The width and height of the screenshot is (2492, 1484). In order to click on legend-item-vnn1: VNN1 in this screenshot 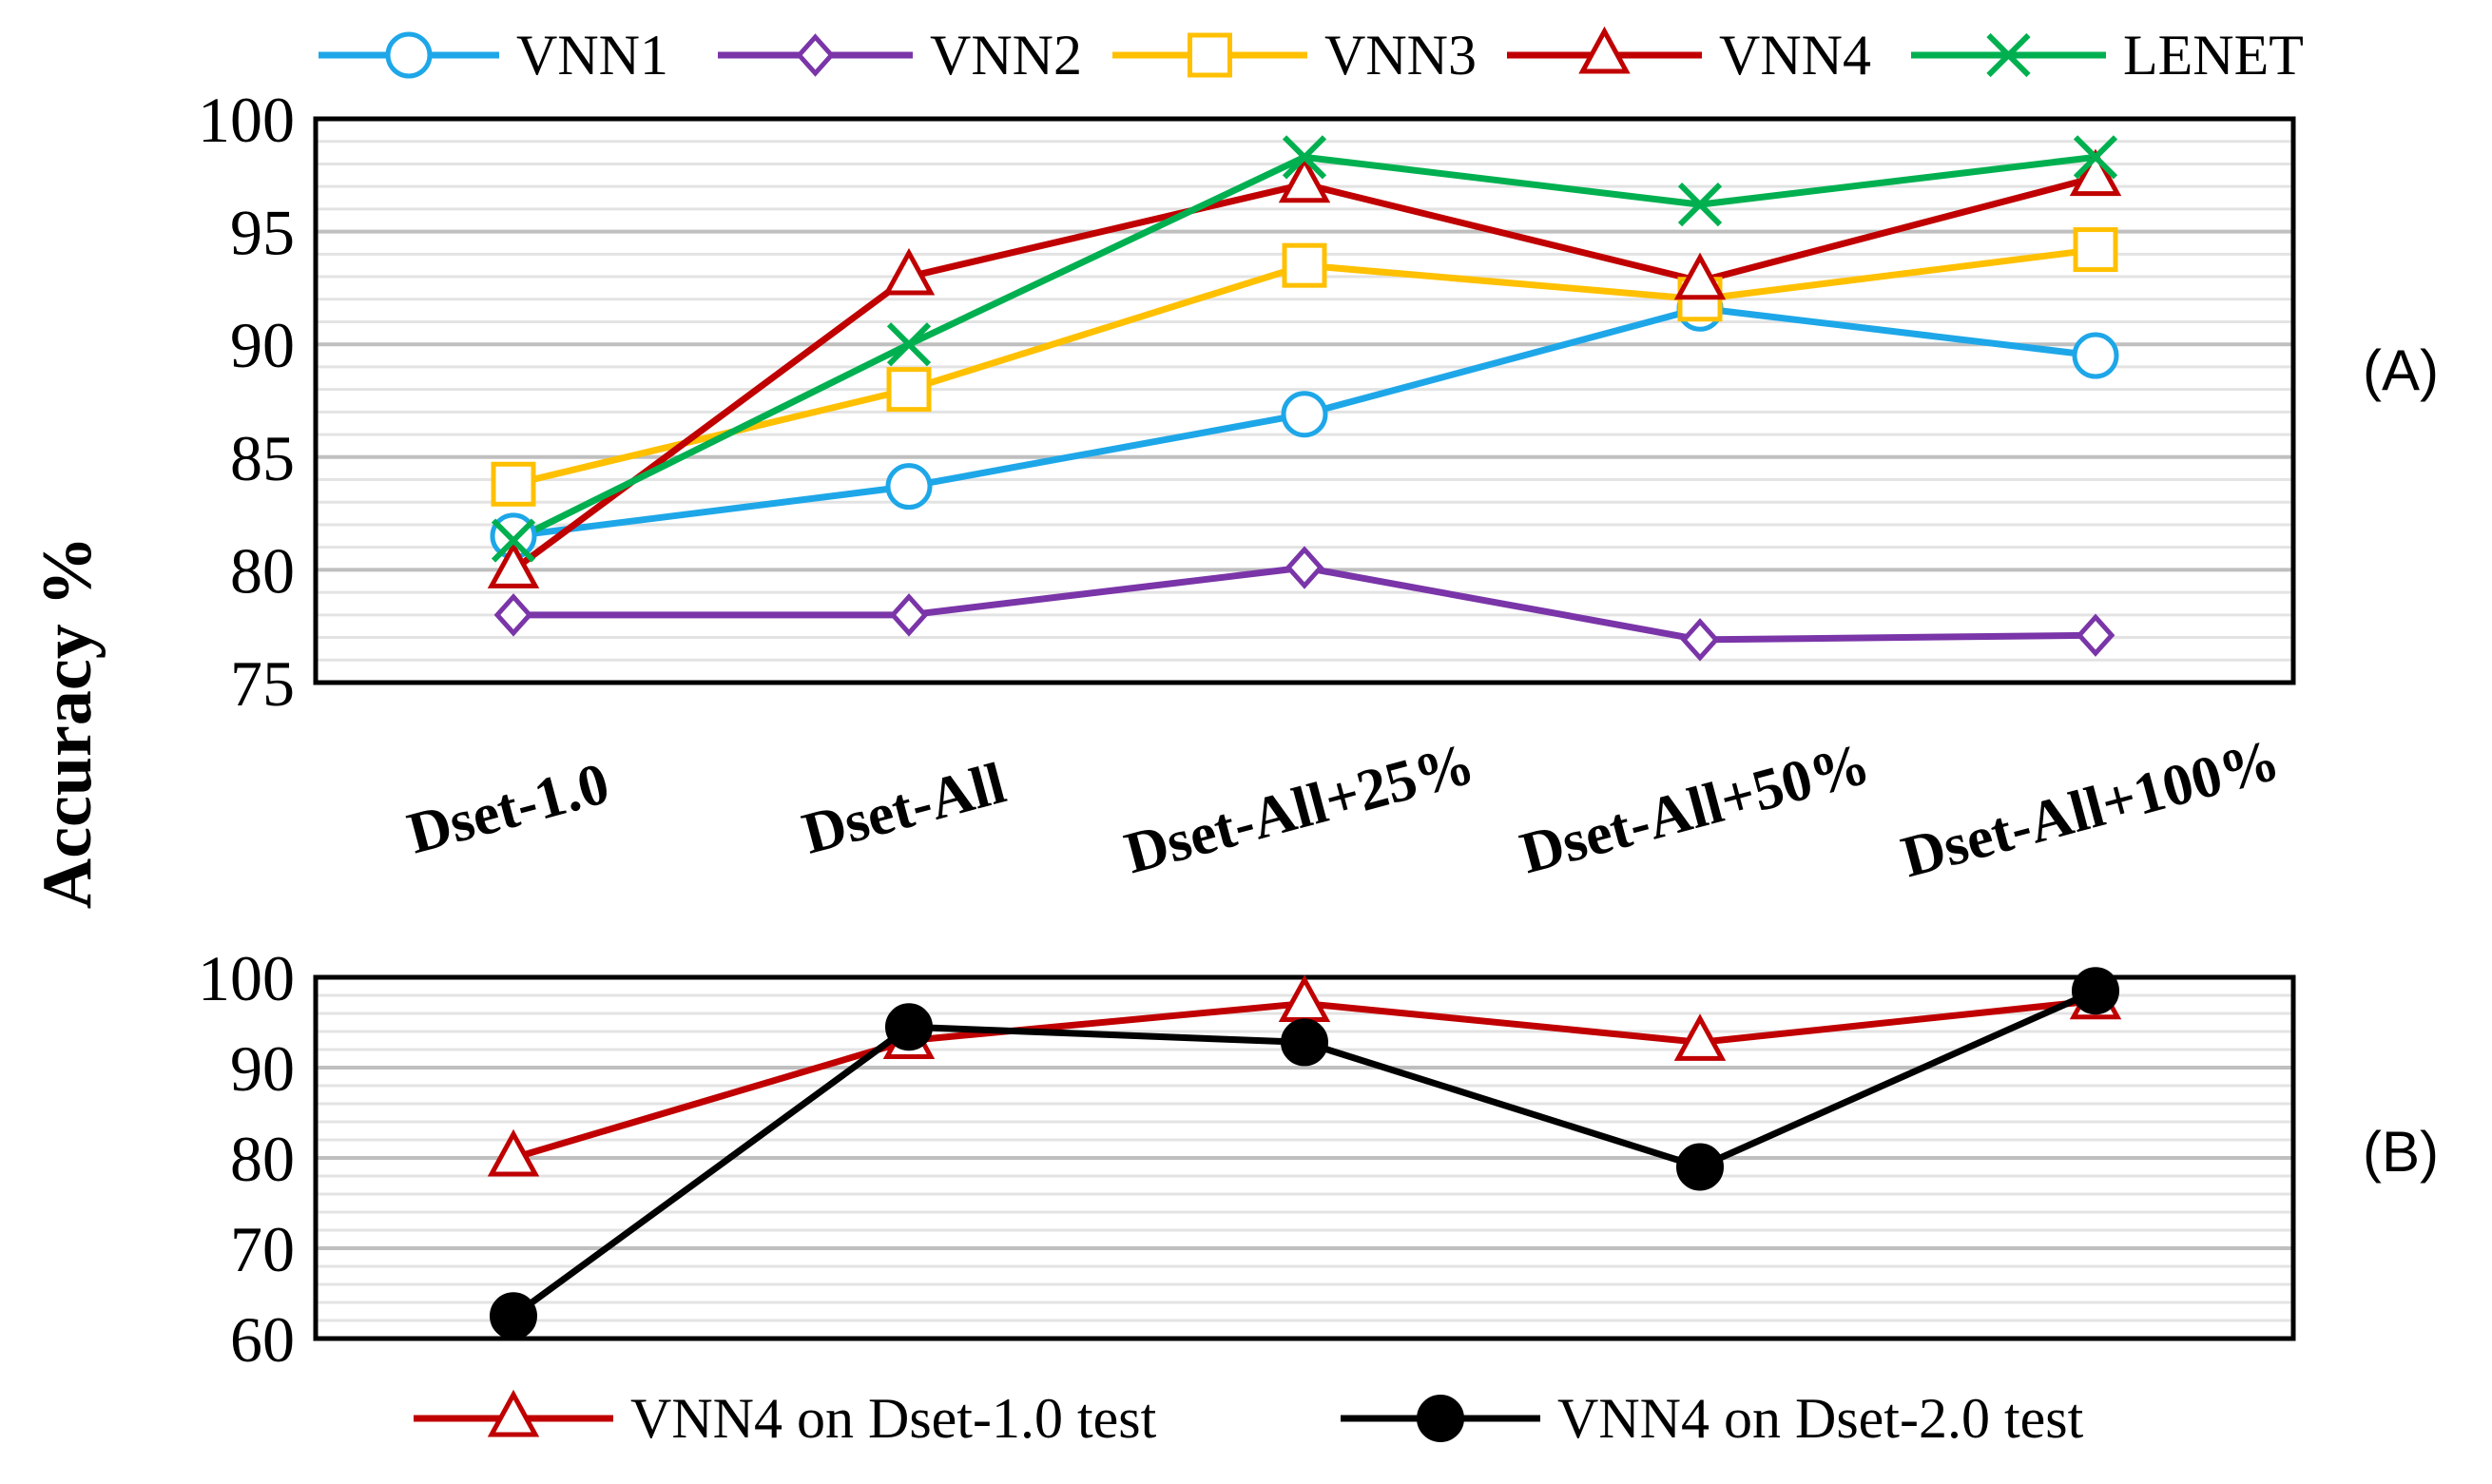, I will do `click(493, 55)`.